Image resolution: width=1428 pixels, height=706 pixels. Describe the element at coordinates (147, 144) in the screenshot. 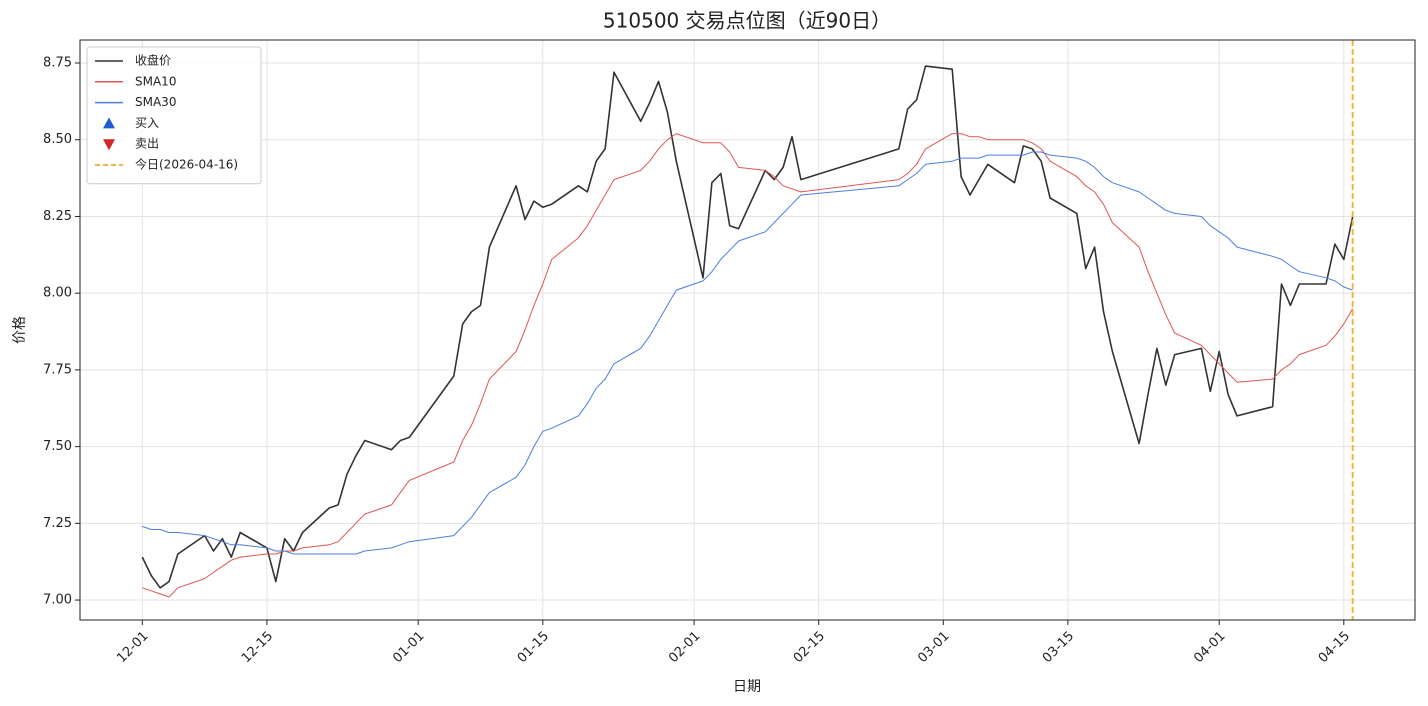

I see `legend-label: 卖出` at that location.